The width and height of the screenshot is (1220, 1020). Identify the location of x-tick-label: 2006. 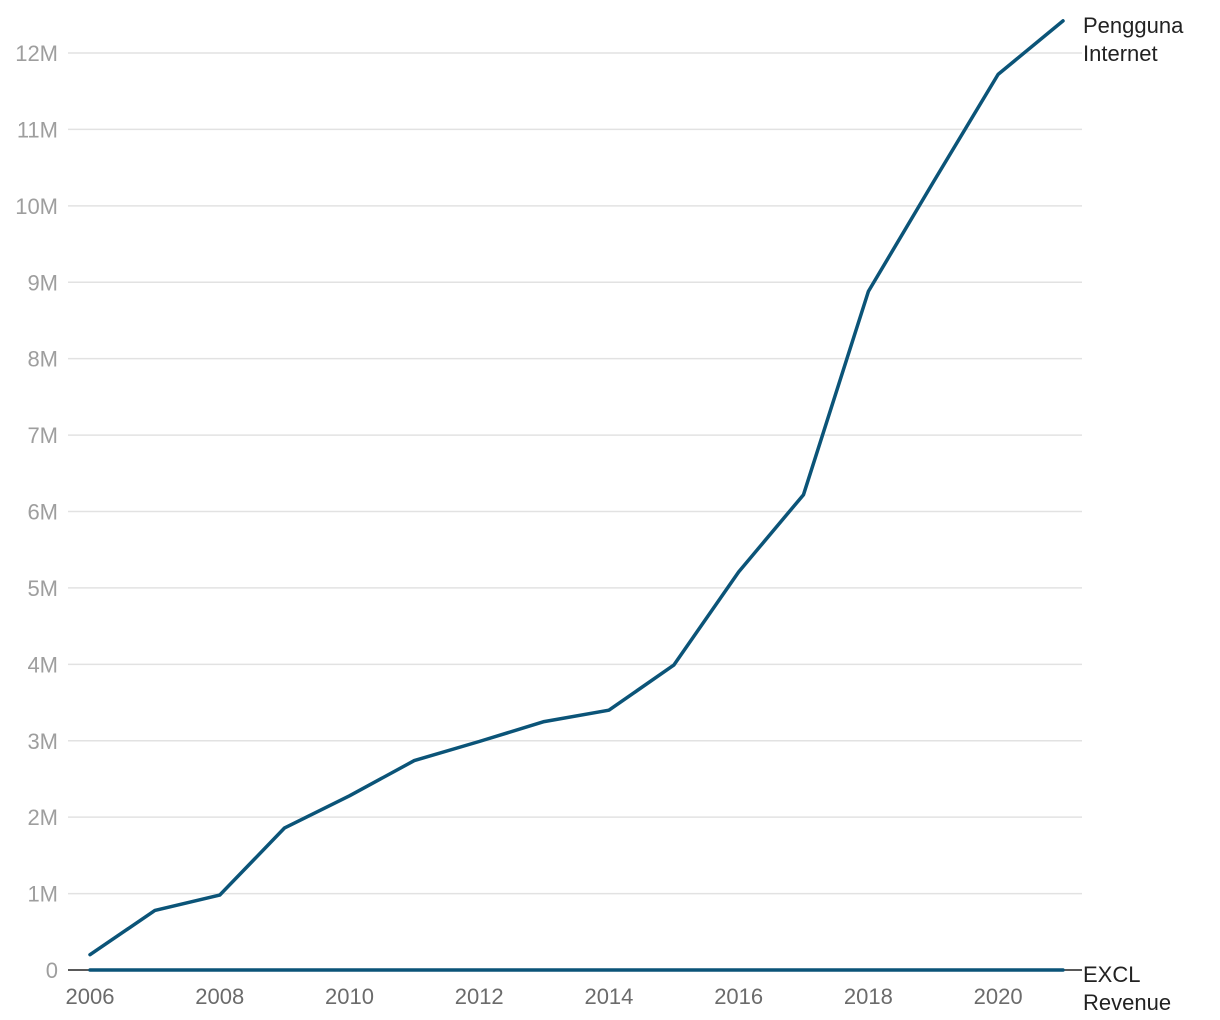
(90, 996).